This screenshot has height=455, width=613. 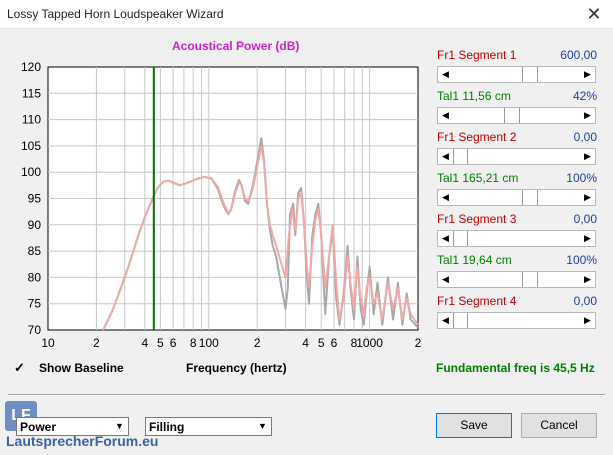 What do you see at coordinates (477, 55) in the screenshot?
I see `segment-label: Fr1 Segment 1` at bounding box center [477, 55].